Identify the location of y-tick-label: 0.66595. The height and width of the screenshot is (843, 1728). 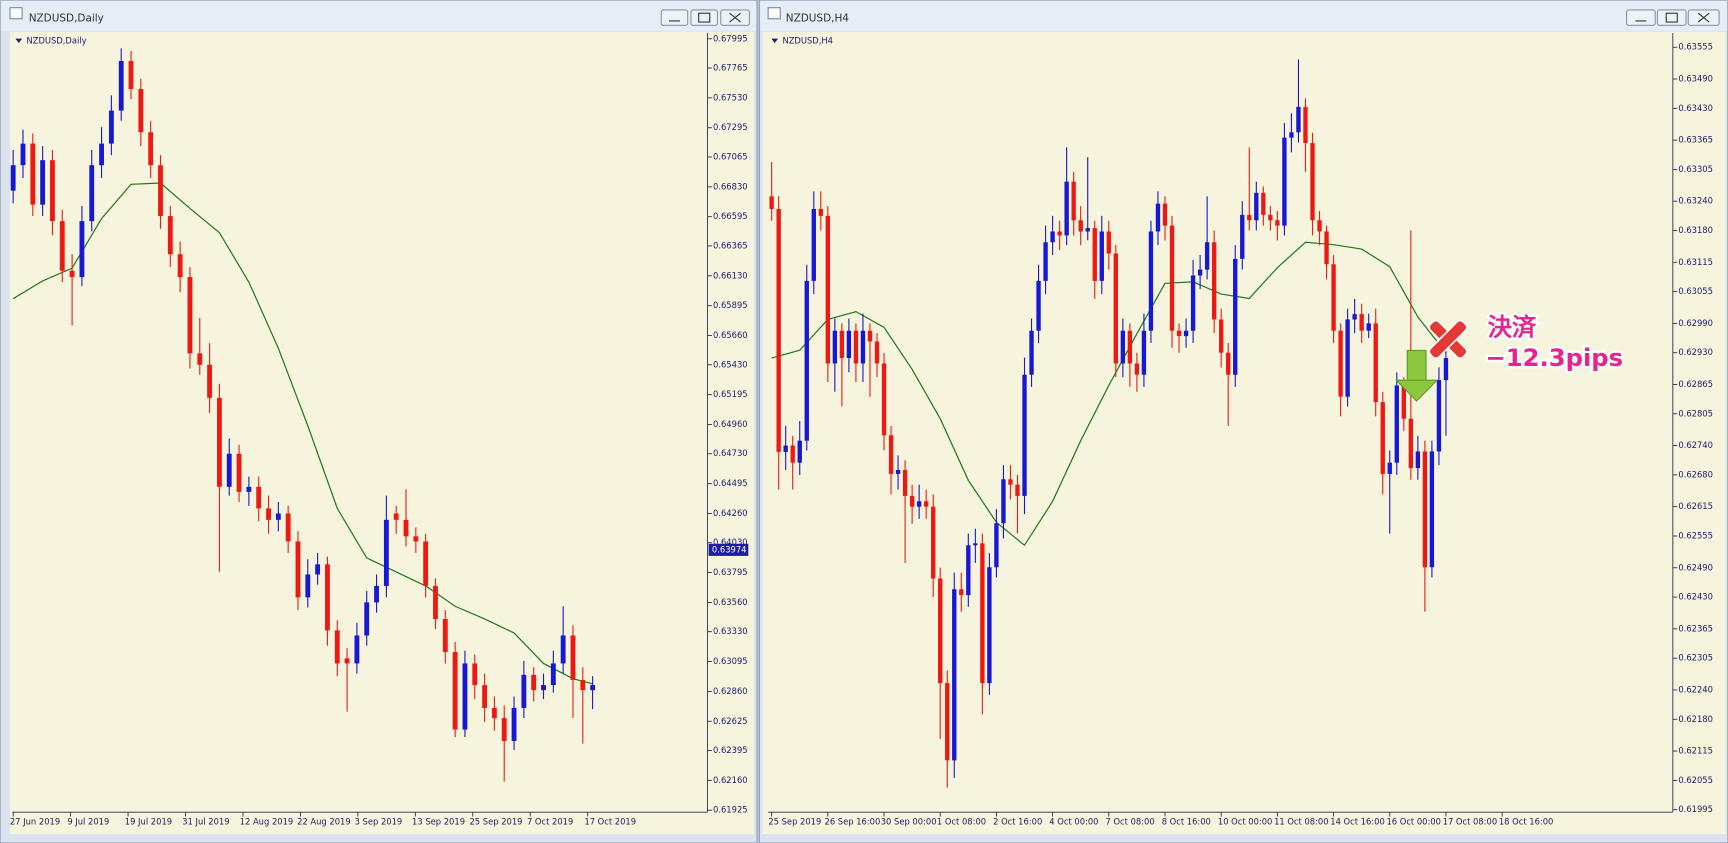
(730, 216).